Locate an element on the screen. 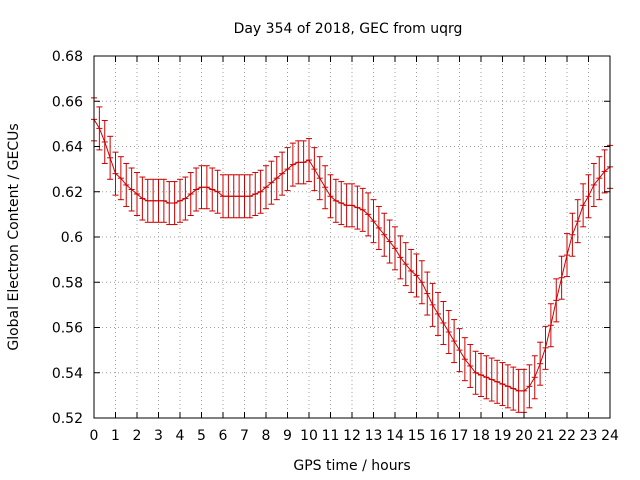 This screenshot has height=480, width=640. x-tick-label: 12 is located at coordinates (352, 436).